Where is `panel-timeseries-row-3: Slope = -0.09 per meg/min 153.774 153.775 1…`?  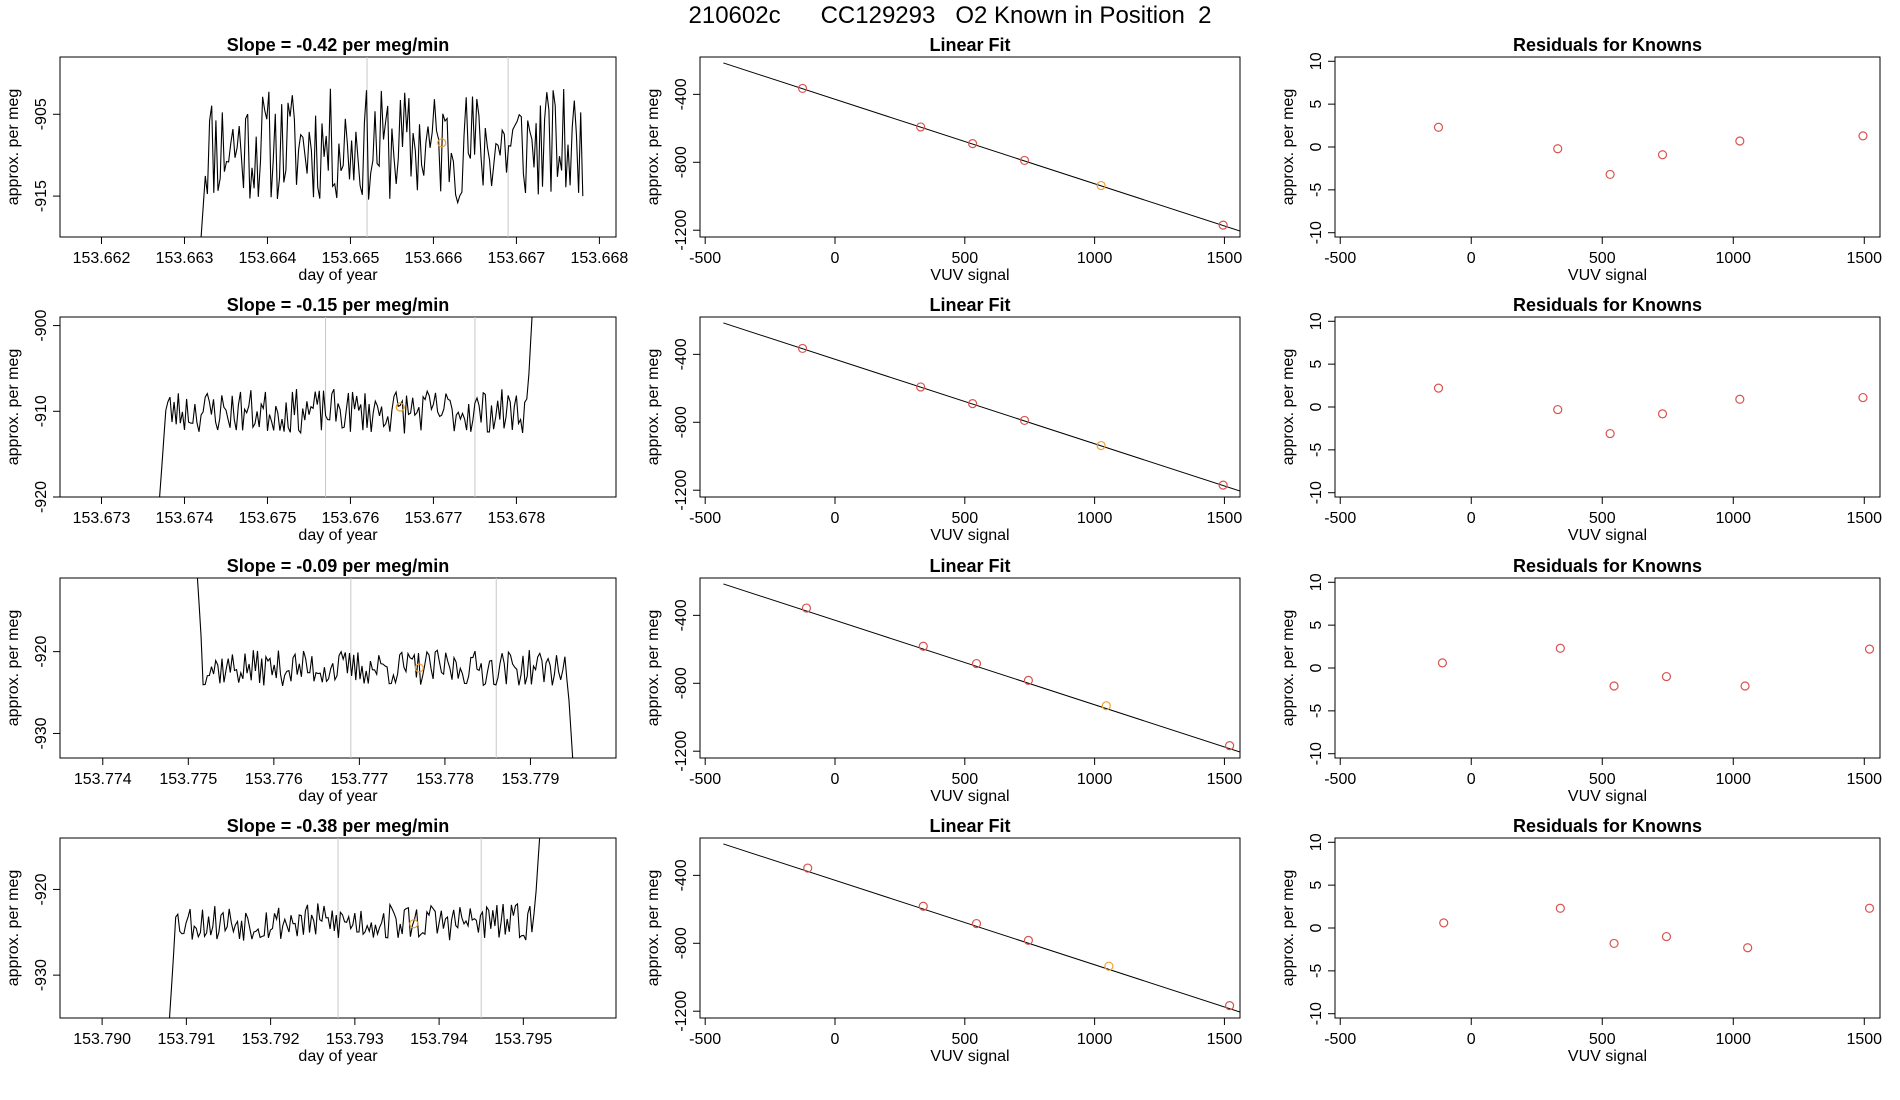
panel-timeseries-row-3: Slope = -0.09 per meg/min 153.774 153.775 1… is located at coordinates (311, 680).